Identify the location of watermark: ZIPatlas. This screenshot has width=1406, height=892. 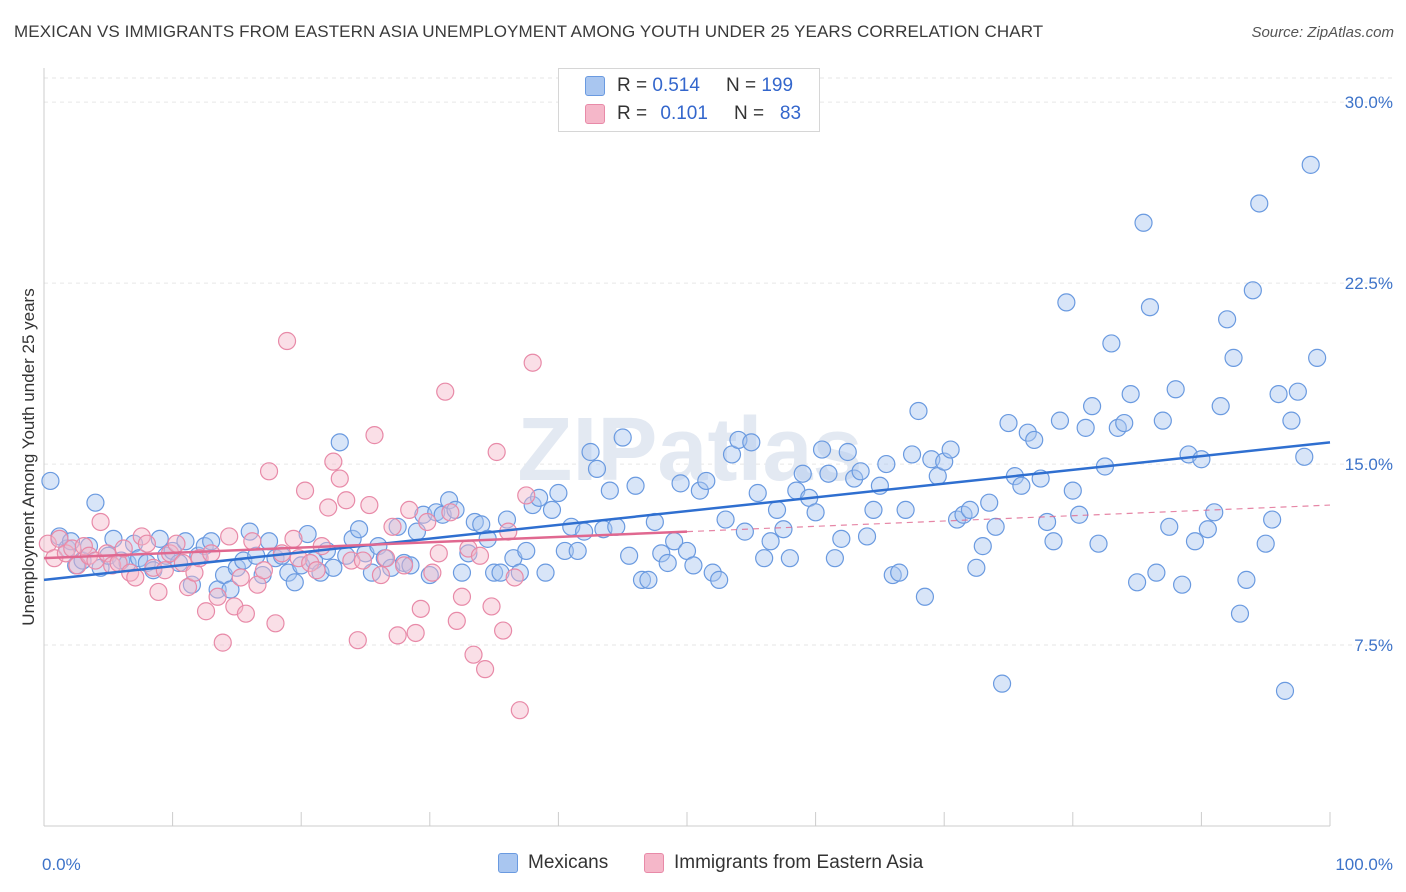
(689, 450).